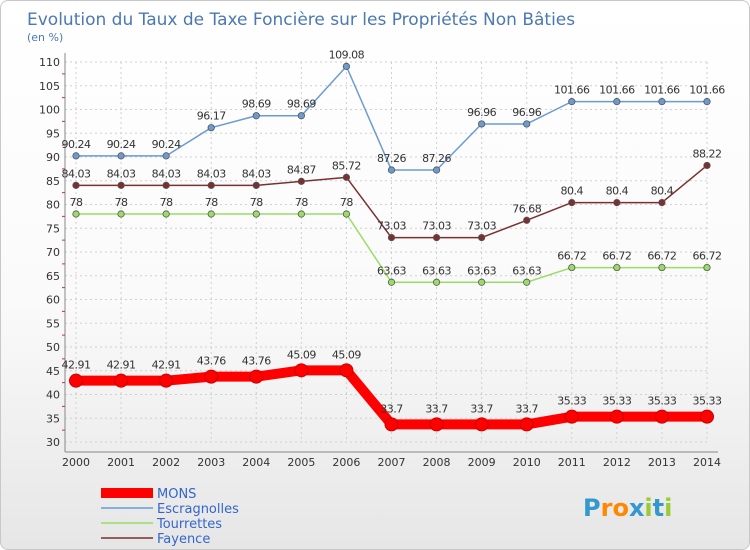  What do you see at coordinates (526, 208) in the screenshot?
I see `data-label-fayence: 76.68` at bounding box center [526, 208].